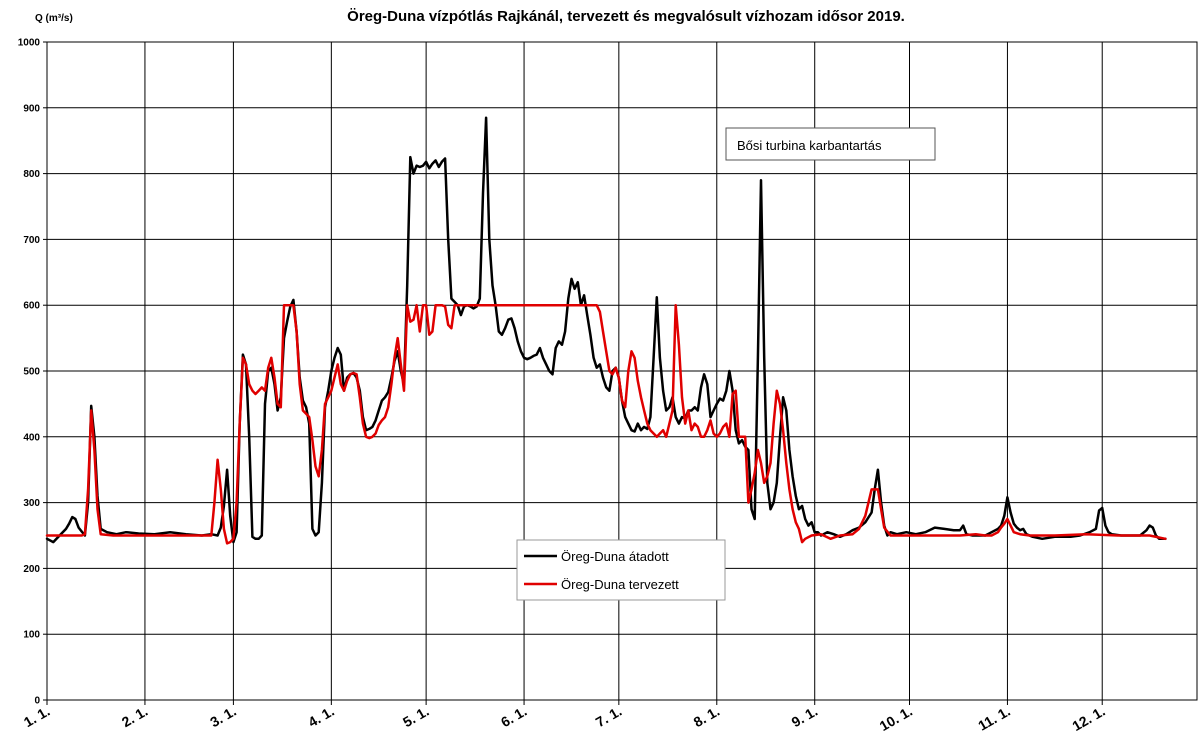 Image resolution: width=1198 pixels, height=746 pixels. I want to click on x-tick-label: 6. 1., so click(514, 716).